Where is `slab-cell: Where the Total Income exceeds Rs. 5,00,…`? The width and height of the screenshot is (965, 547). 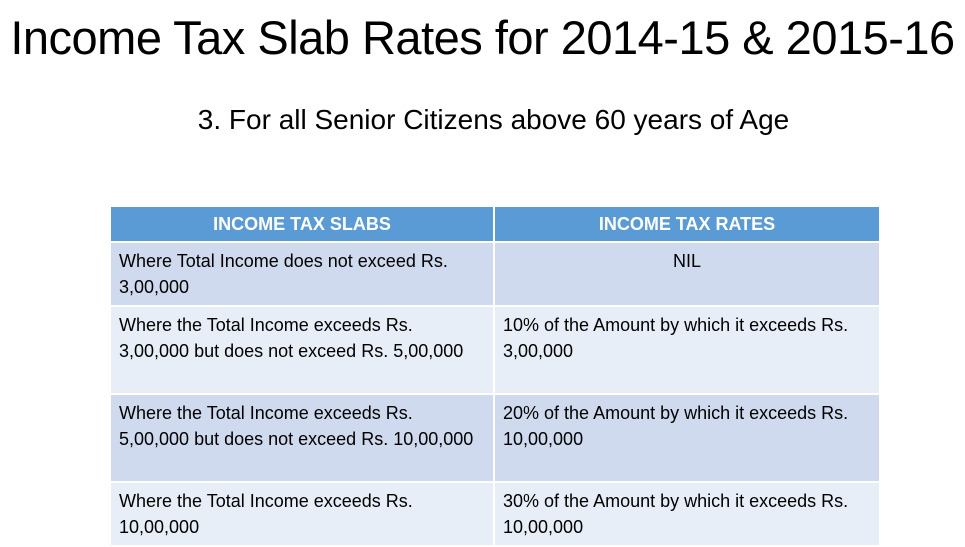
slab-cell: Where the Total Income exceeds Rs. 5,00,… is located at coordinates (302, 438).